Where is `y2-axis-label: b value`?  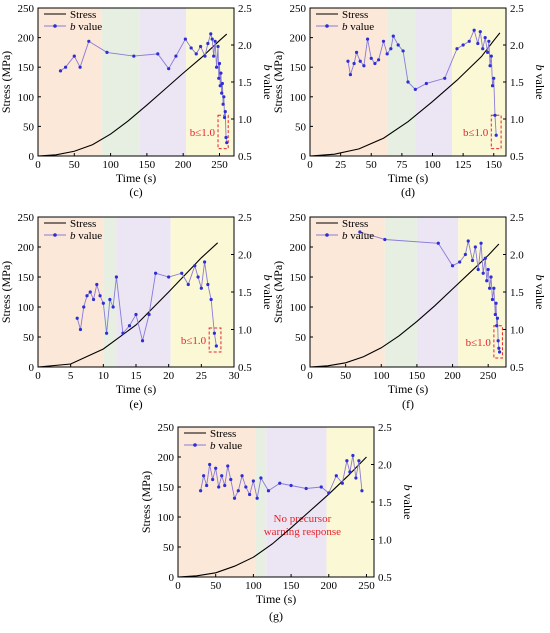
y2-axis-label: b value is located at coordinates (540, 292).